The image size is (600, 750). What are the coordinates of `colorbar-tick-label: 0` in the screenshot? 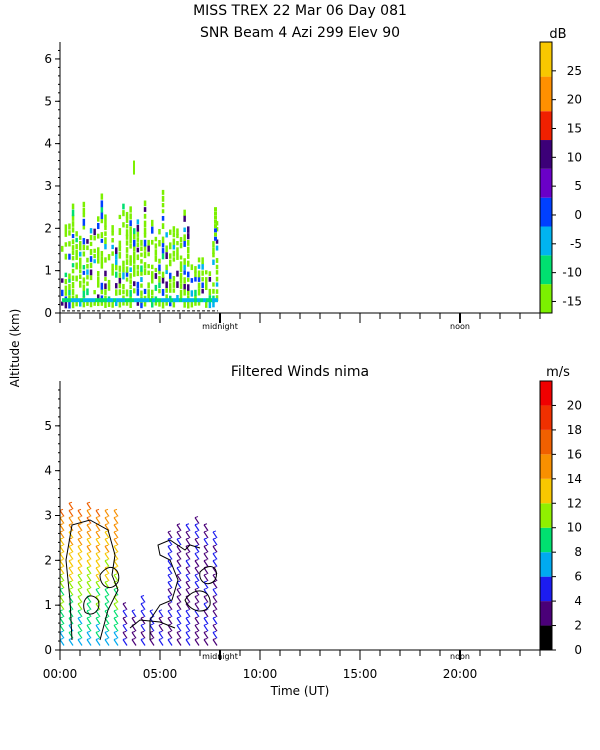 It's located at (578, 650).